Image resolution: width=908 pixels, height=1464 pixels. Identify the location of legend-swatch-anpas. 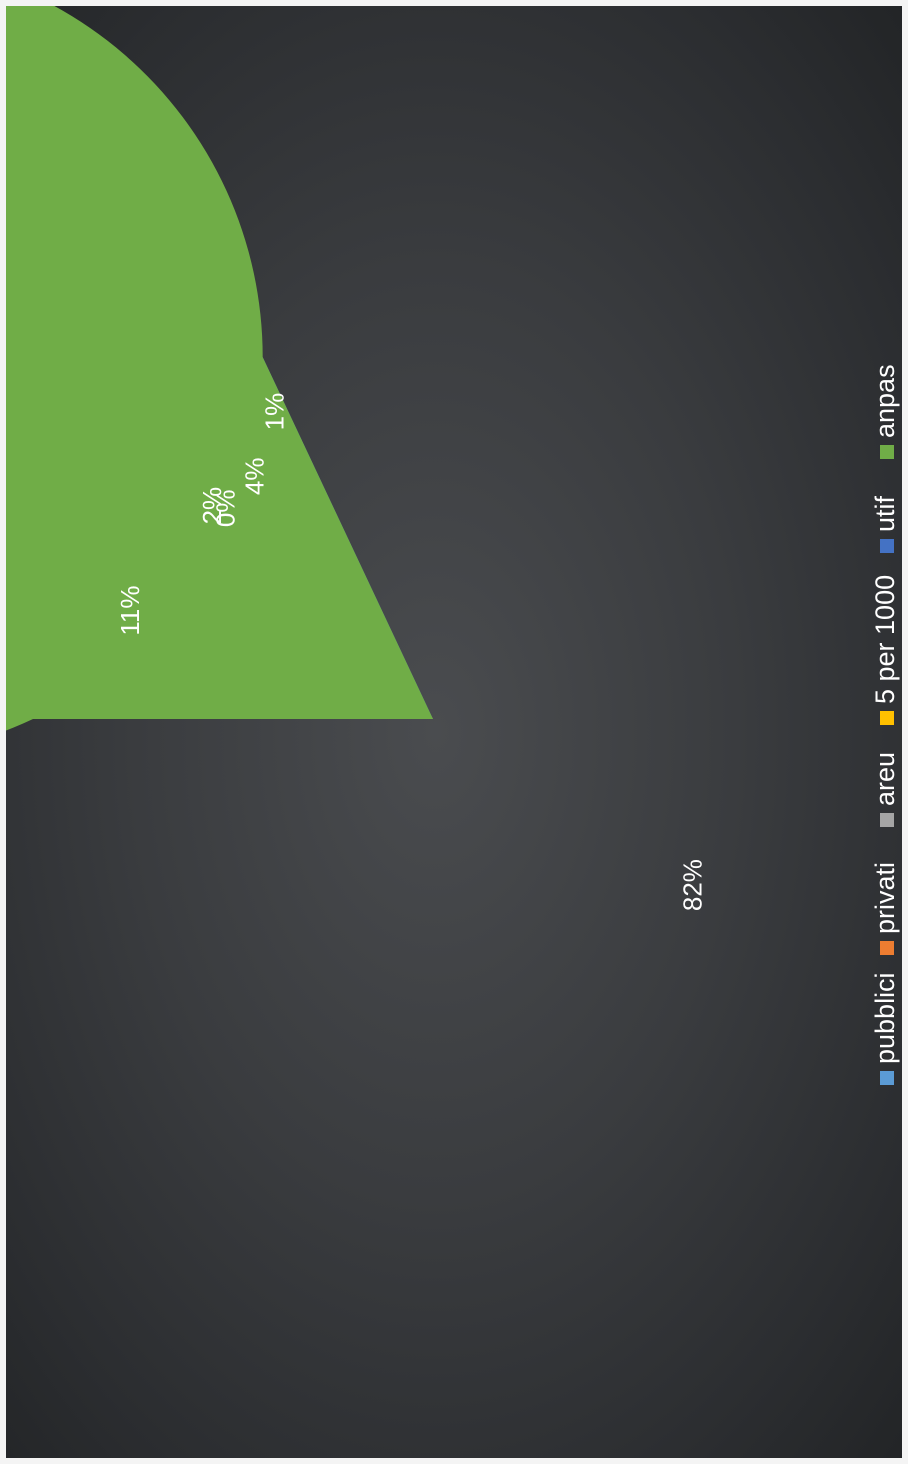
(887, 452).